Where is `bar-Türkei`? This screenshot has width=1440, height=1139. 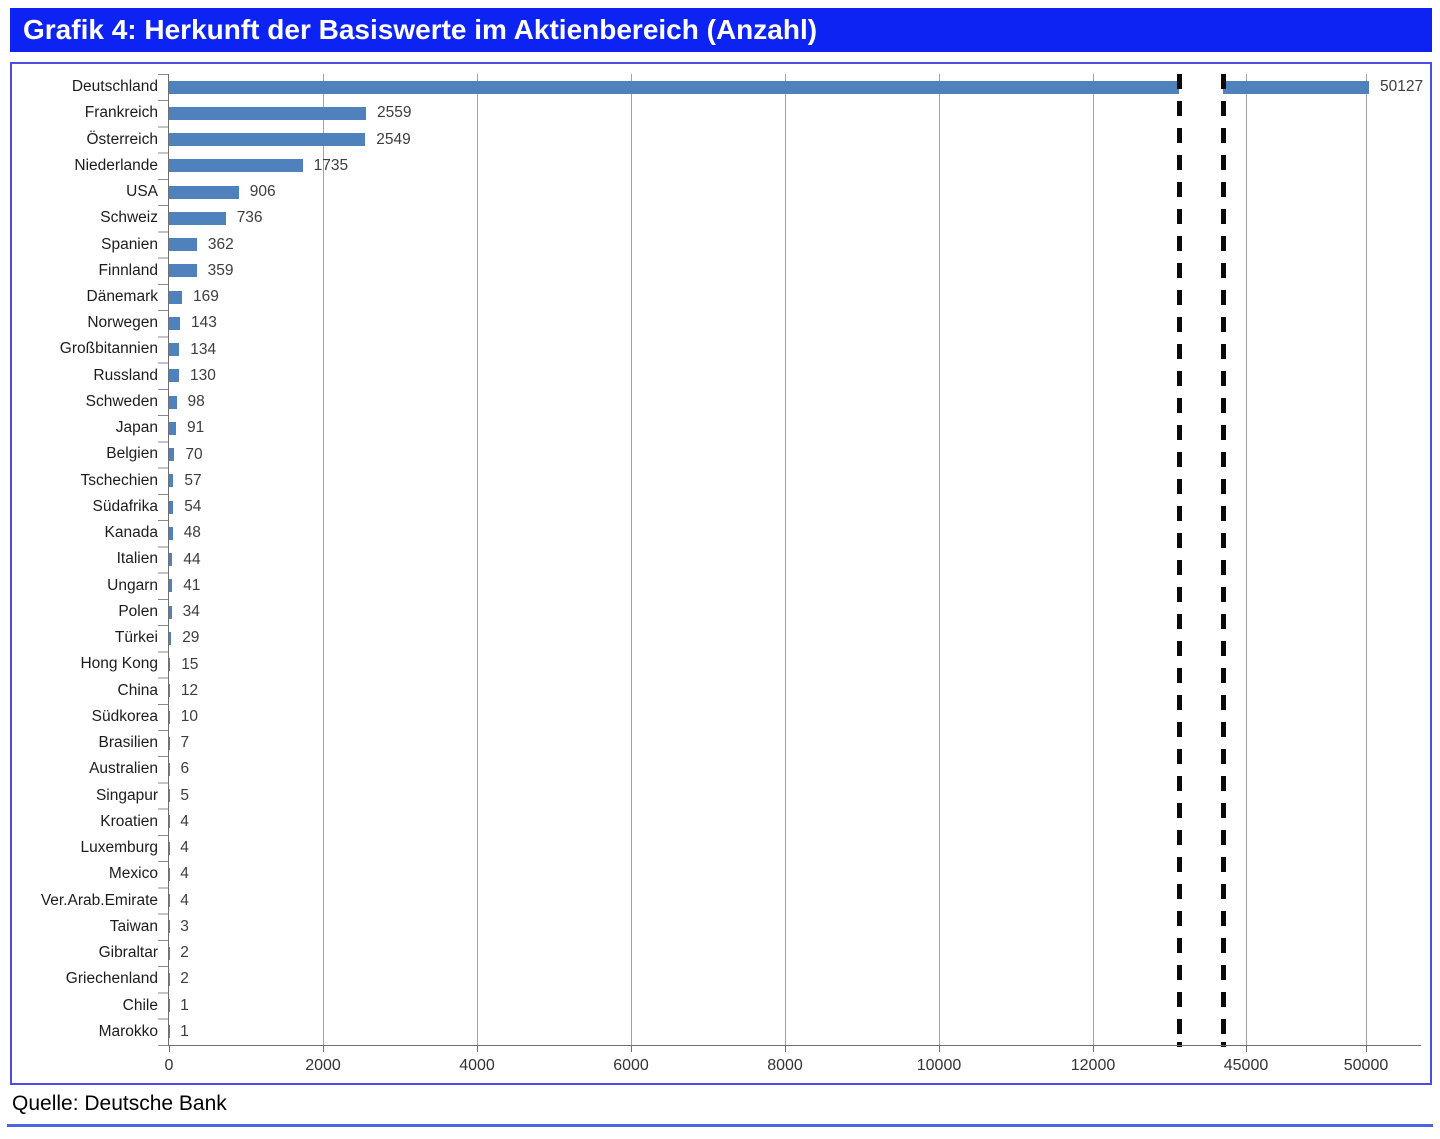
bar-Türkei is located at coordinates (170, 638).